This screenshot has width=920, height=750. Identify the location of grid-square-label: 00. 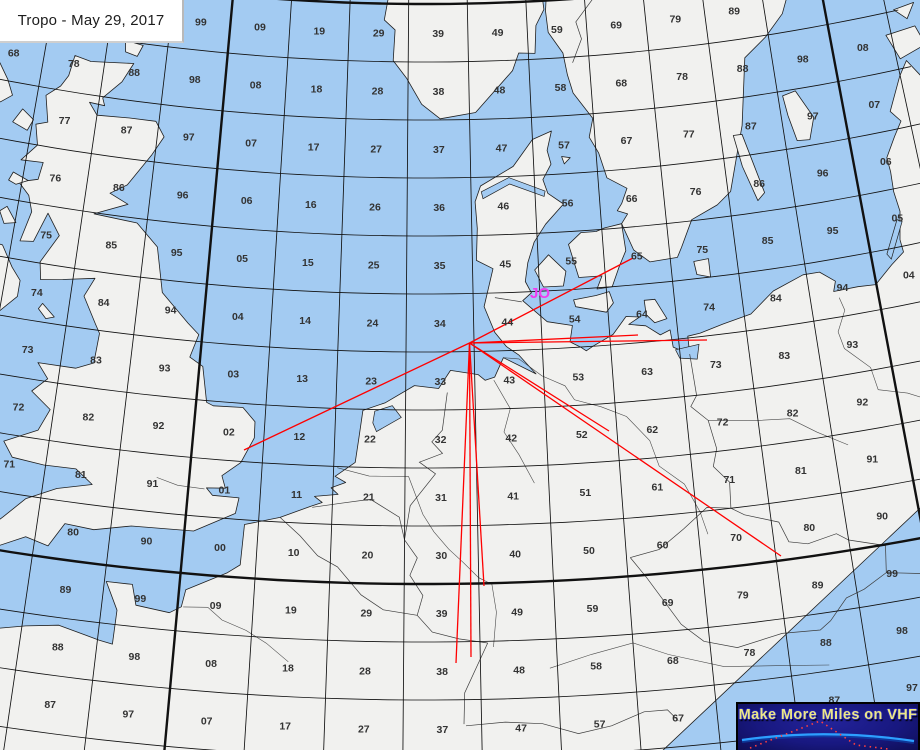
(220, 548).